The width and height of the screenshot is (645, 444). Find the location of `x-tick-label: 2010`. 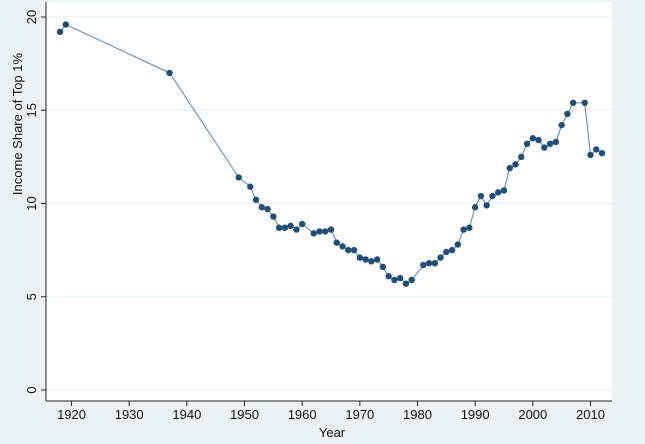

x-tick-label: 2010 is located at coordinates (590, 414).